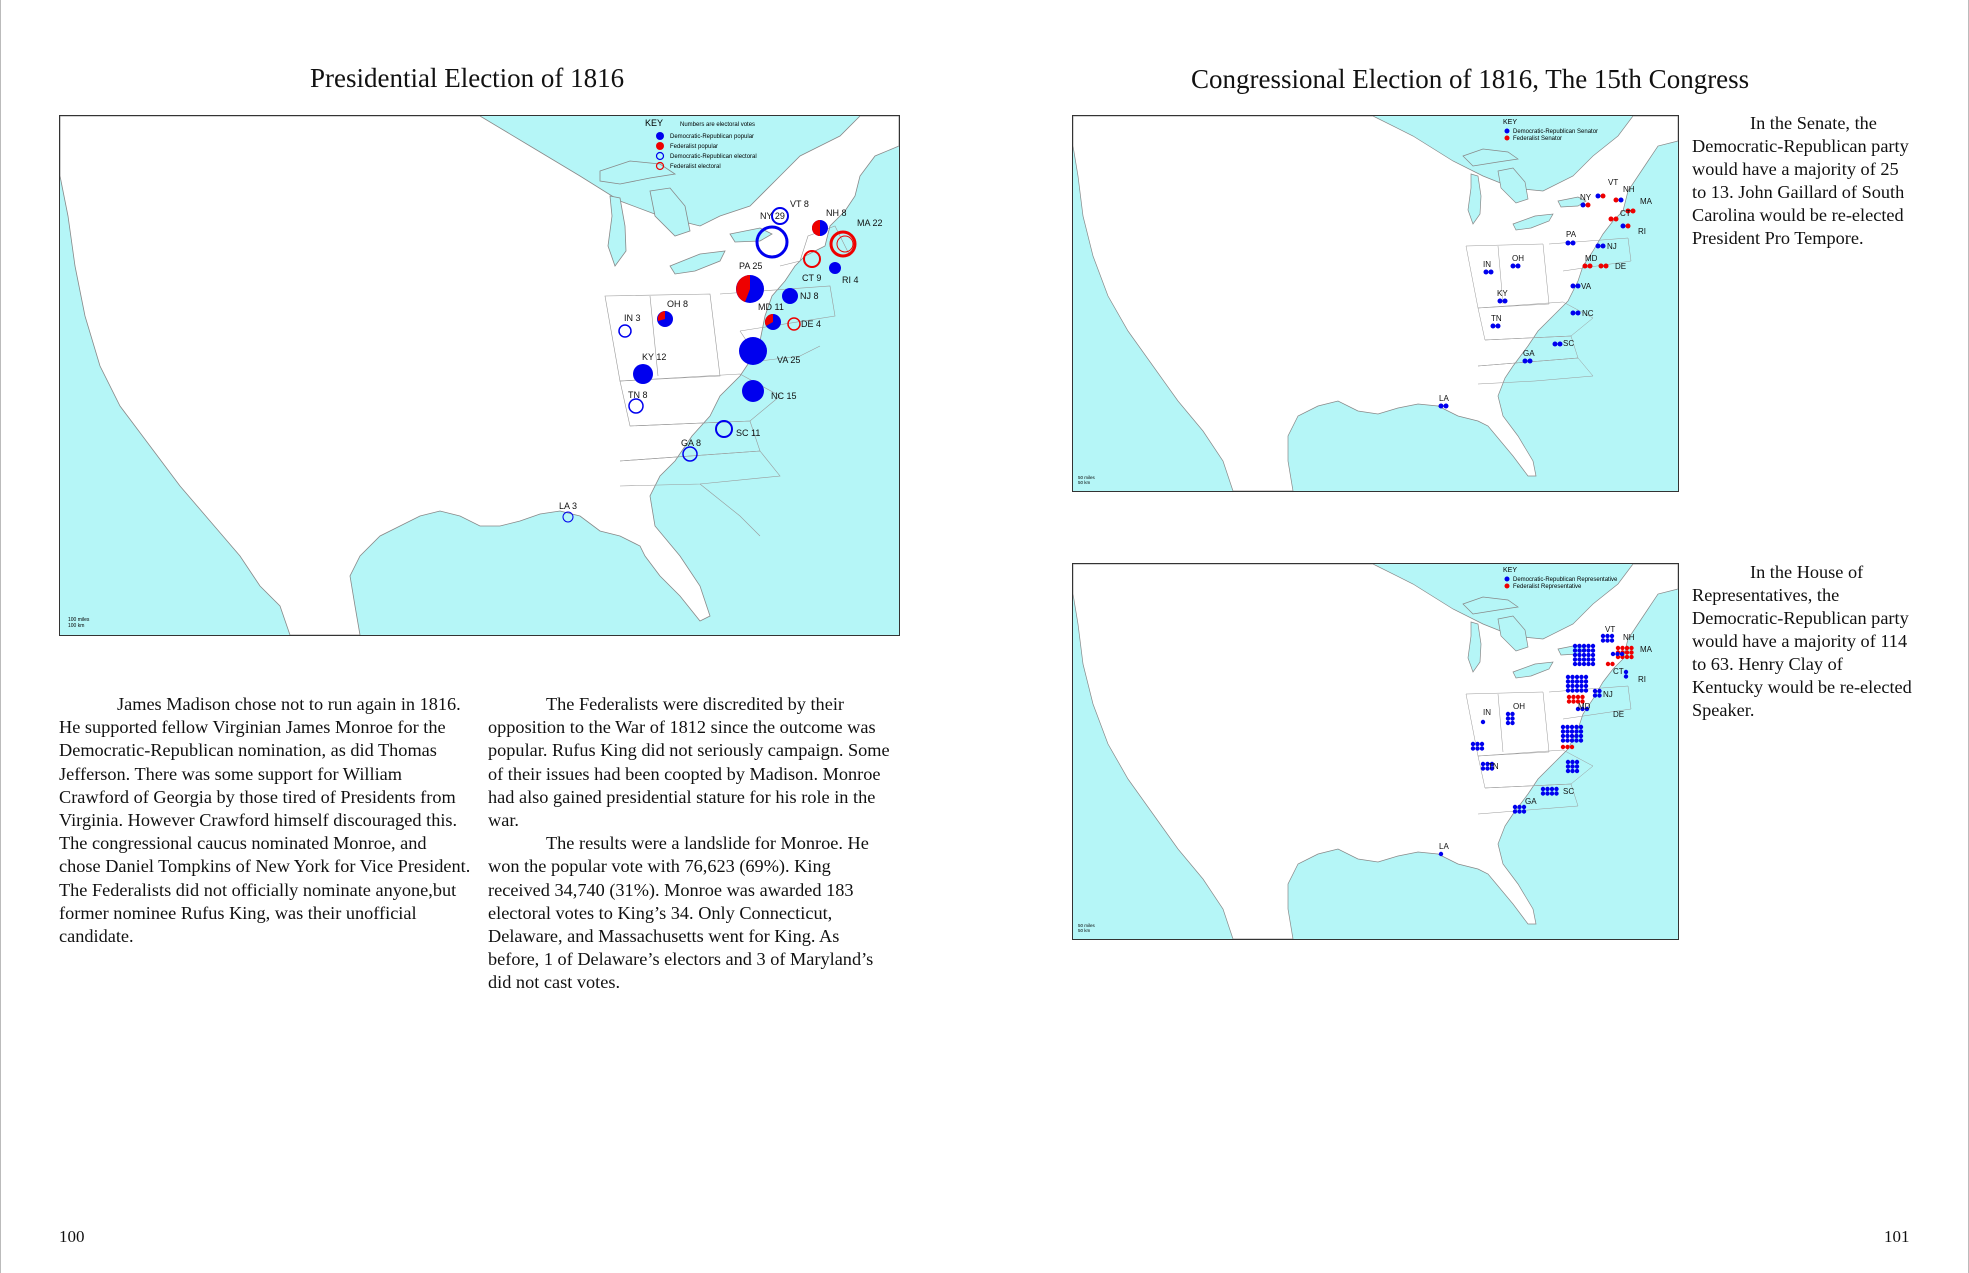 This screenshot has width=1969, height=1273. Describe the element at coordinates (76, 626) in the screenshot. I see `scale-km: 100 km` at that location.